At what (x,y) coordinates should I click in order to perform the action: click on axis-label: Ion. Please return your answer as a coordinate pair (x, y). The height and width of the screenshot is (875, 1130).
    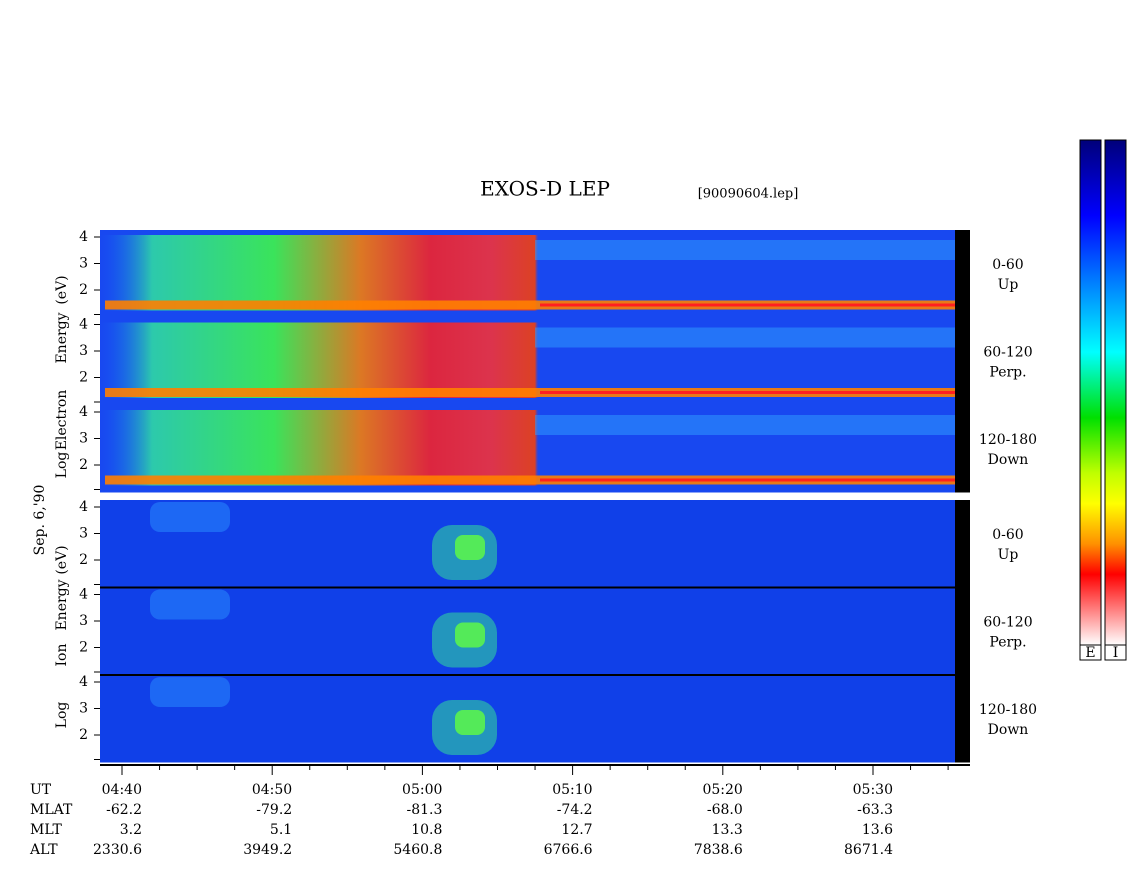
    Looking at the image, I should click on (62, 655).